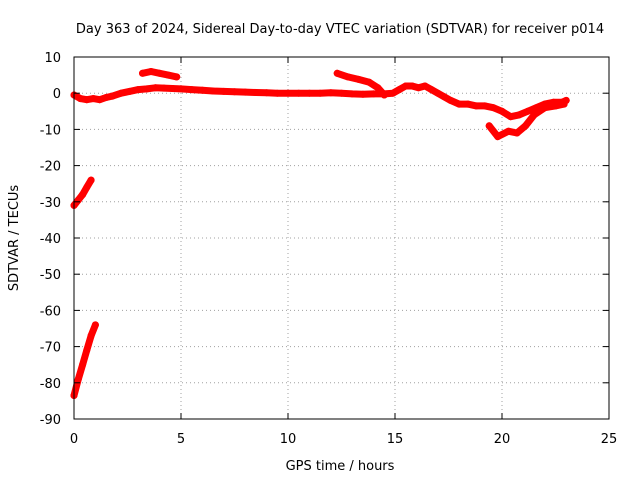 The image size is (640, 480). Describe the element at coordinates (502, 439) in the screenshot. I see `x-tick-label: 20` at that location.